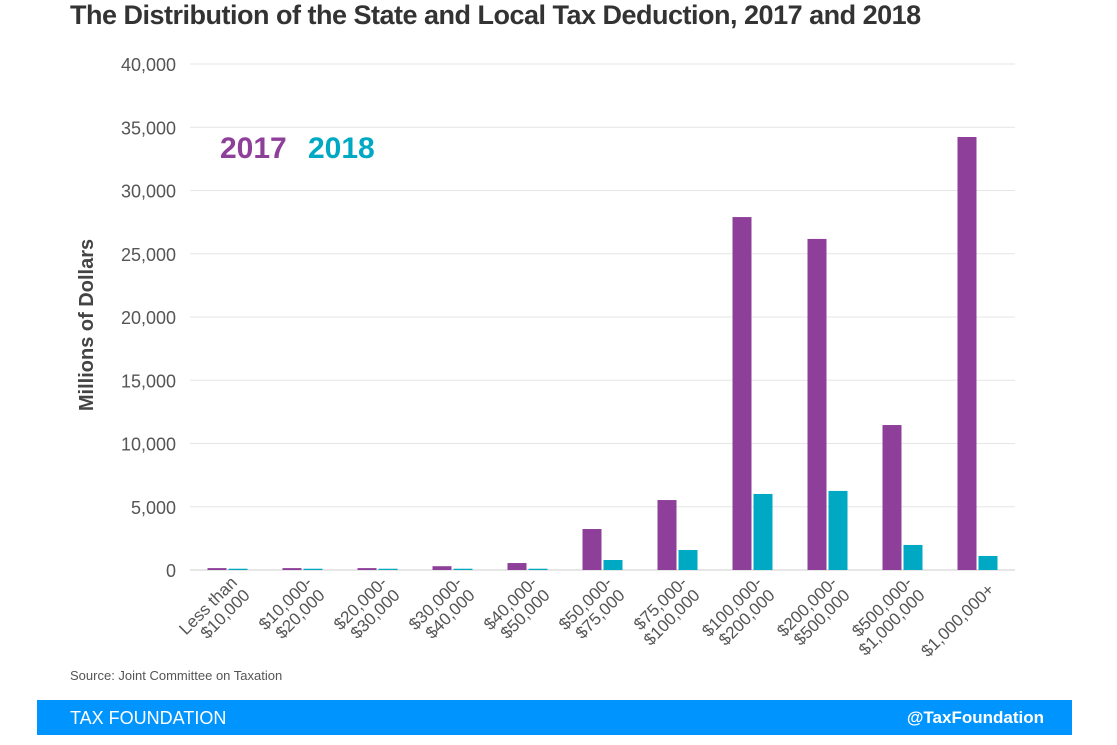  What do you see at coordinates (592, 610) in the screenshot?
I see `x-tick-label: $50,000-$75,000` at bounding box center [592, 610].